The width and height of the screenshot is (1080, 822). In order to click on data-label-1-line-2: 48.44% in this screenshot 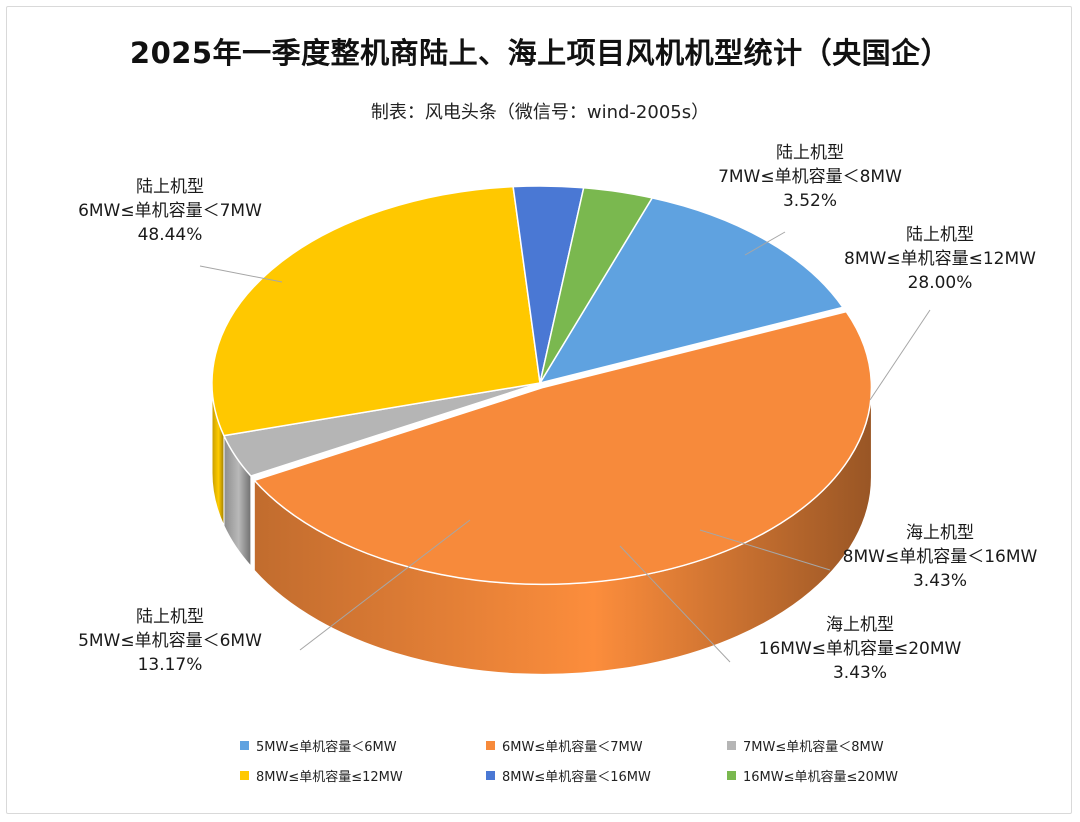, I will do `click(170, 235)`.